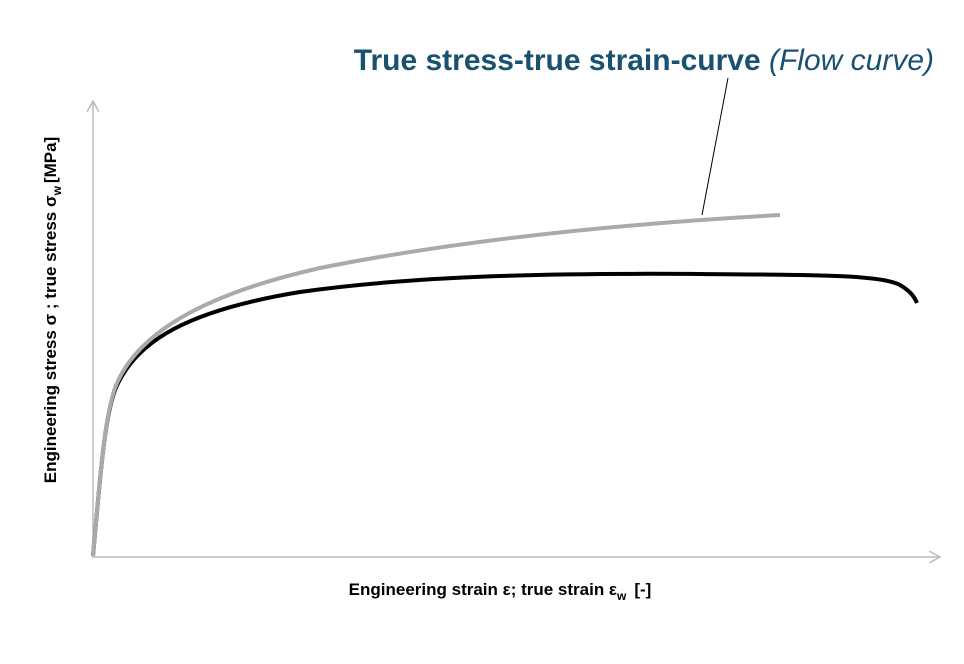  I want to click on x-label-unit: [-], so click(642, 589).